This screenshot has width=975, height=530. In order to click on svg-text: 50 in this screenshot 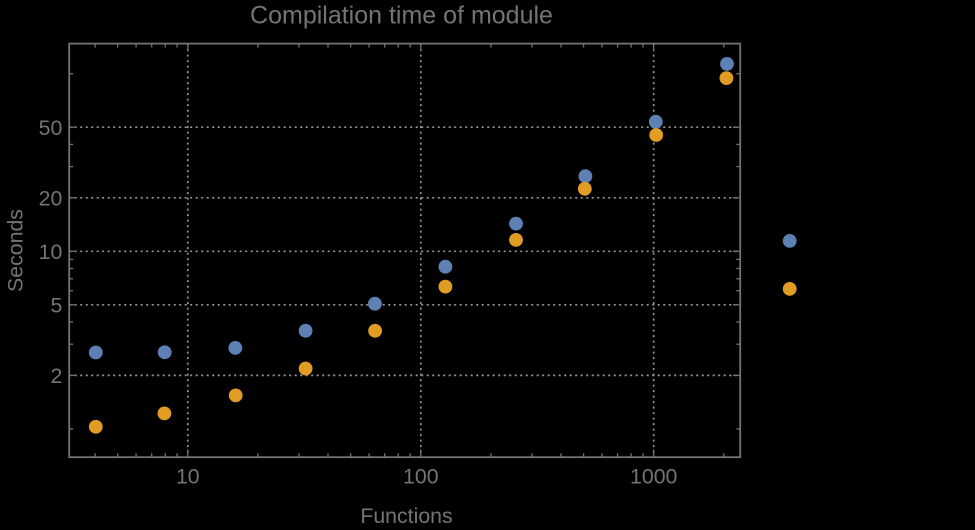, I will do `click(51, 128)`.